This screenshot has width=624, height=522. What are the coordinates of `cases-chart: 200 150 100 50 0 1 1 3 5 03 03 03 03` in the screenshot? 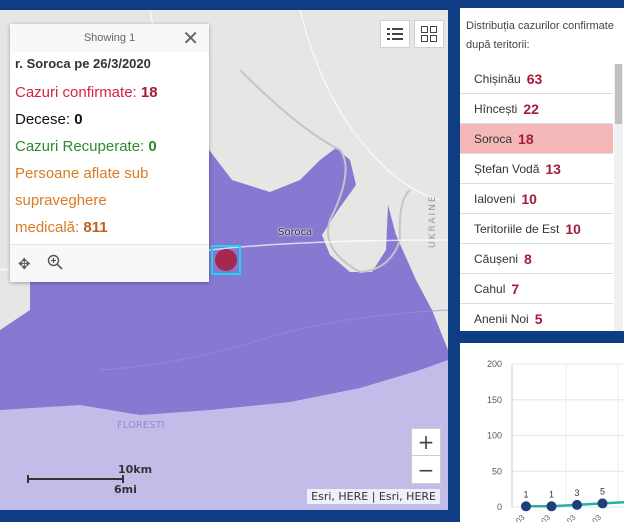 It's located at (555, 440).